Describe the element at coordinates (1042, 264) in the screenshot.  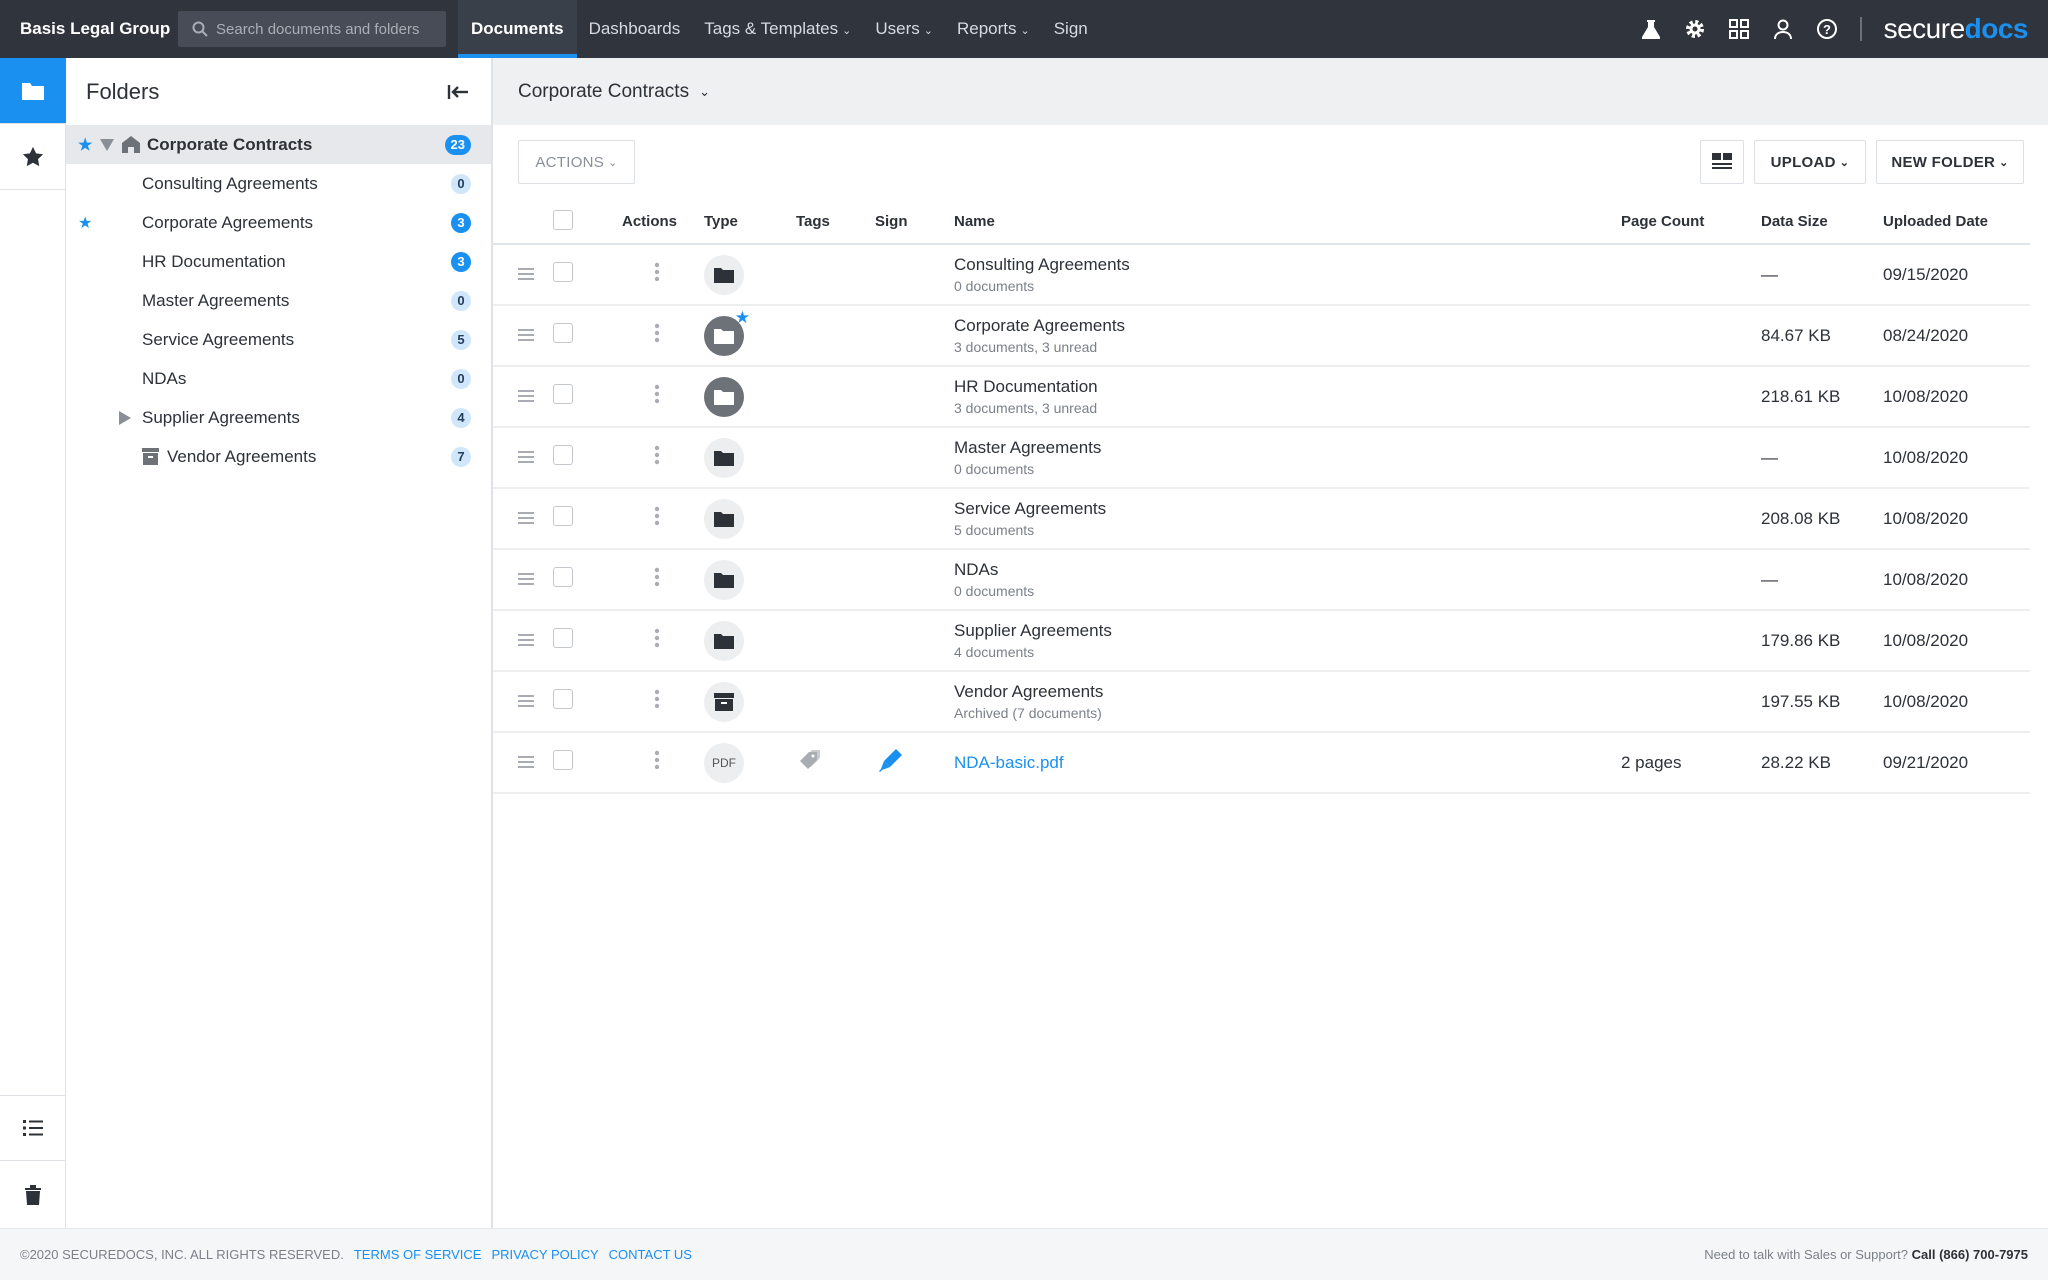
I see `folder-name: Consulting Agreements` at that location.